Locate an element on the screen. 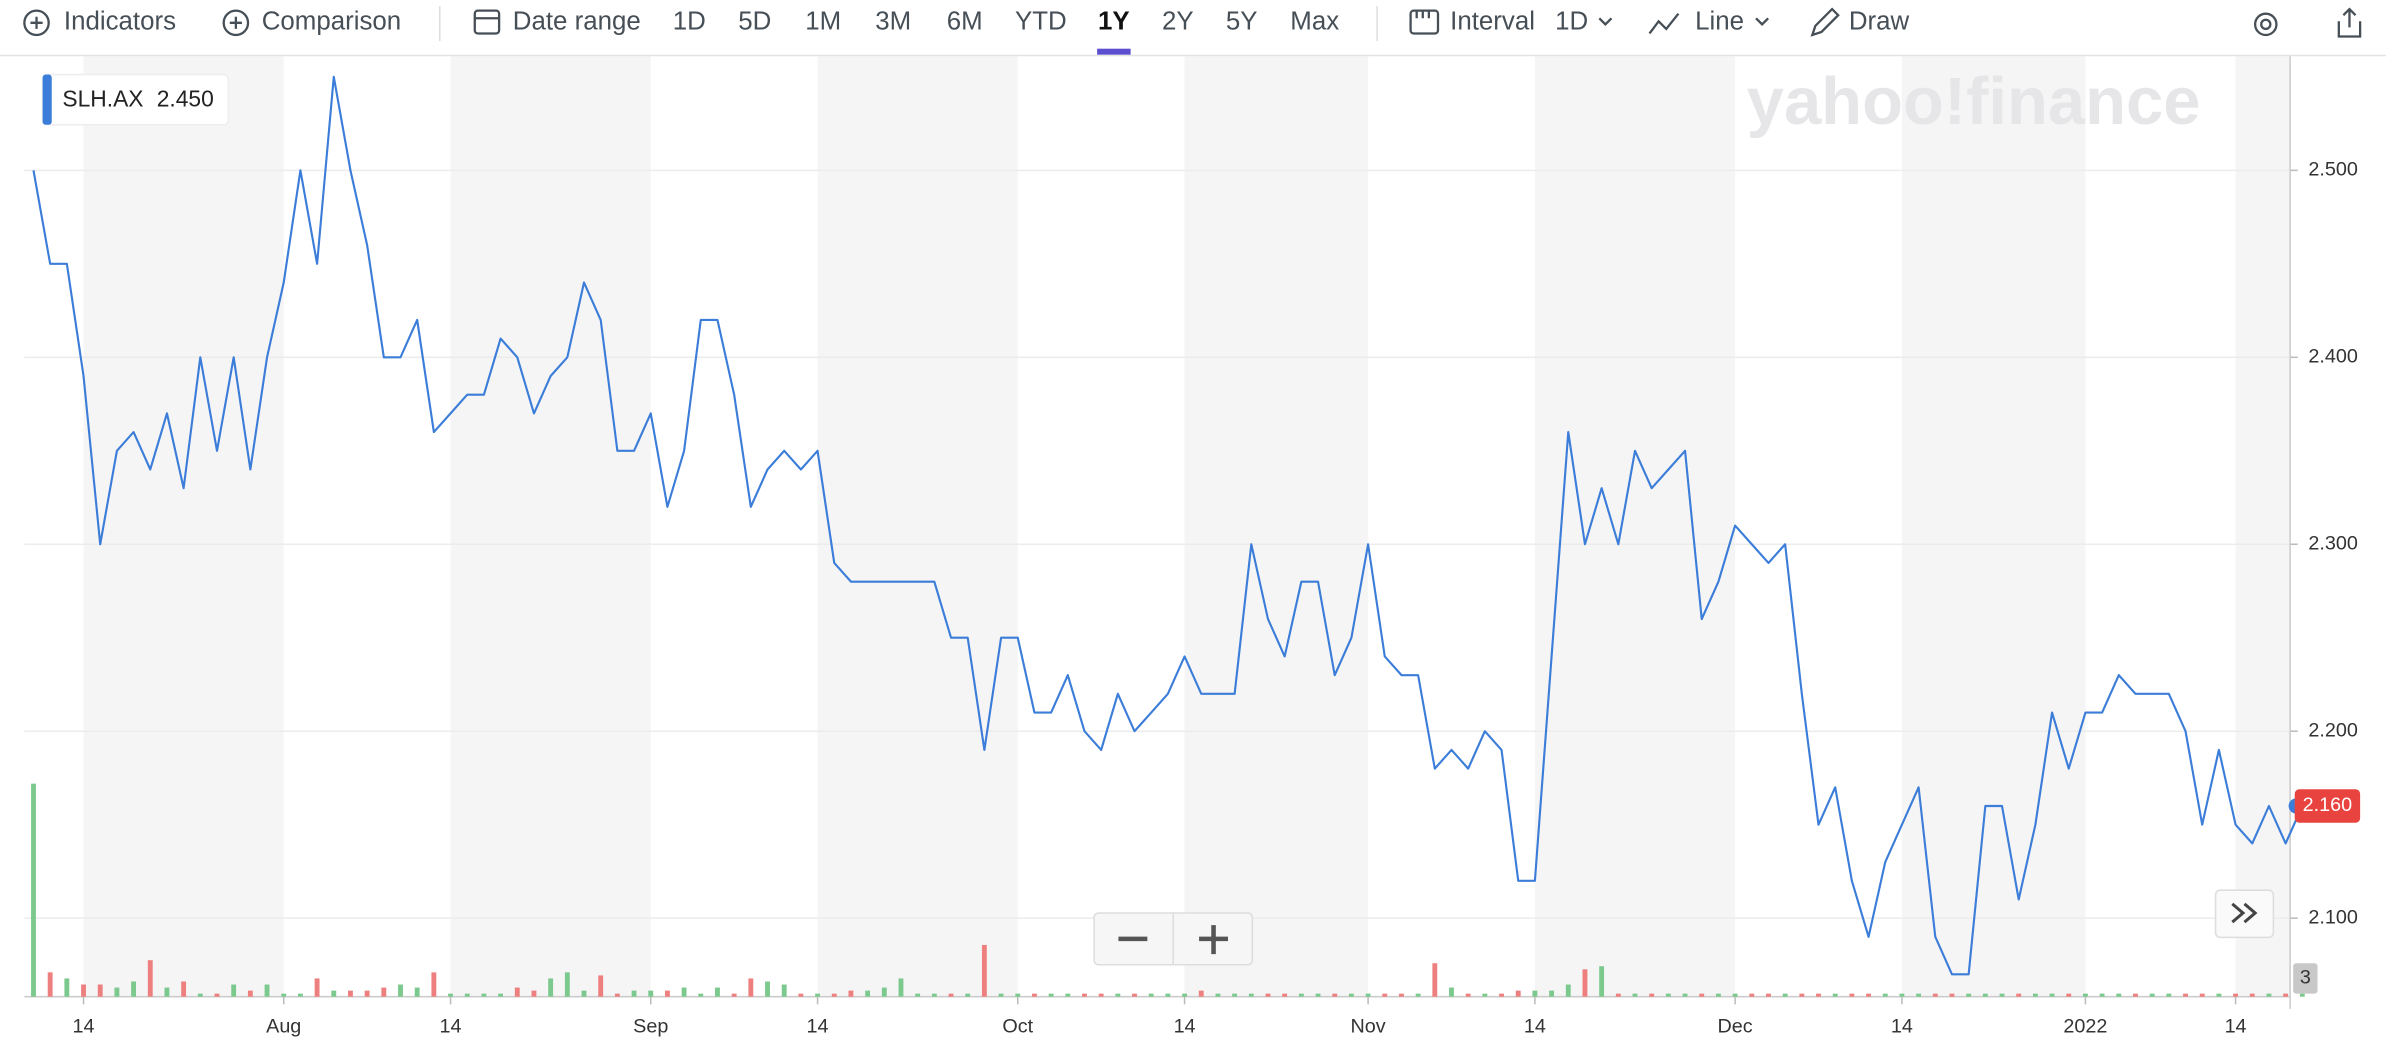 This screenshot has width=2386, height=1046. settings-icon is located at coordinates (2266, 24).